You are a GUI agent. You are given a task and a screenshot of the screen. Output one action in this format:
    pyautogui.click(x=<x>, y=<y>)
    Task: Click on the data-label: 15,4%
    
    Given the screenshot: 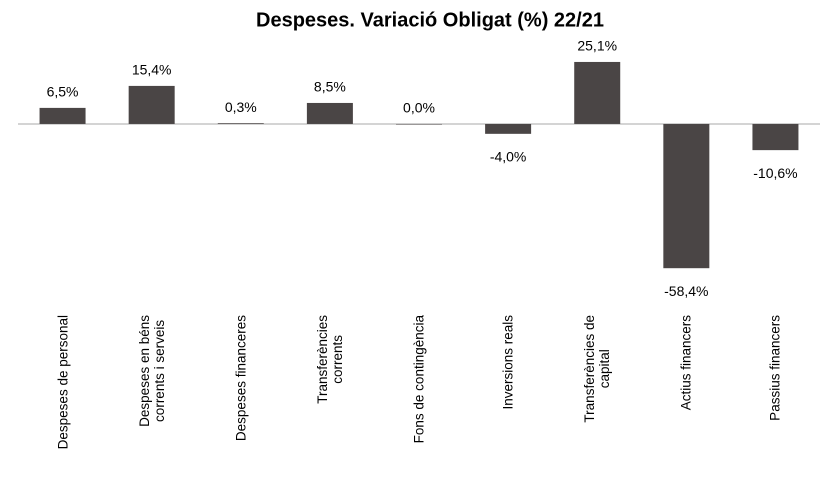 What is the action you would take?
    pyautogui.click(x=152, y=70)
    